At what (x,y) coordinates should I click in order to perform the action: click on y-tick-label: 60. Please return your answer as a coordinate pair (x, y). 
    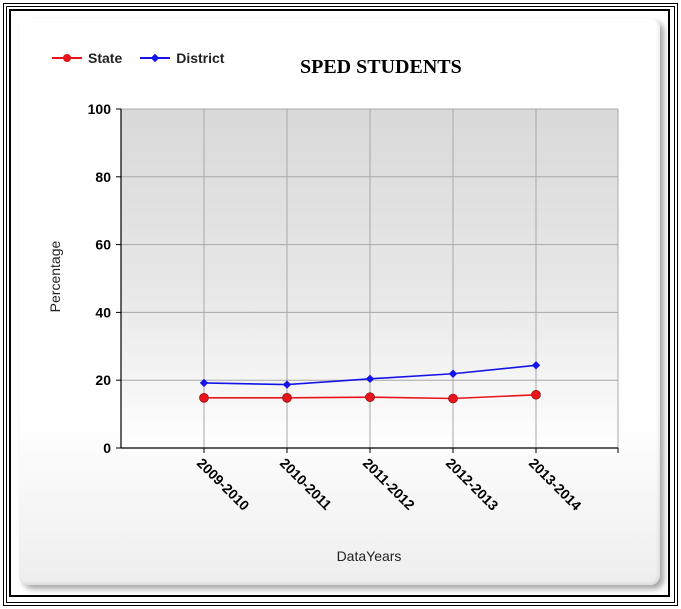
    Looking at the image, I should click on (103, 245).